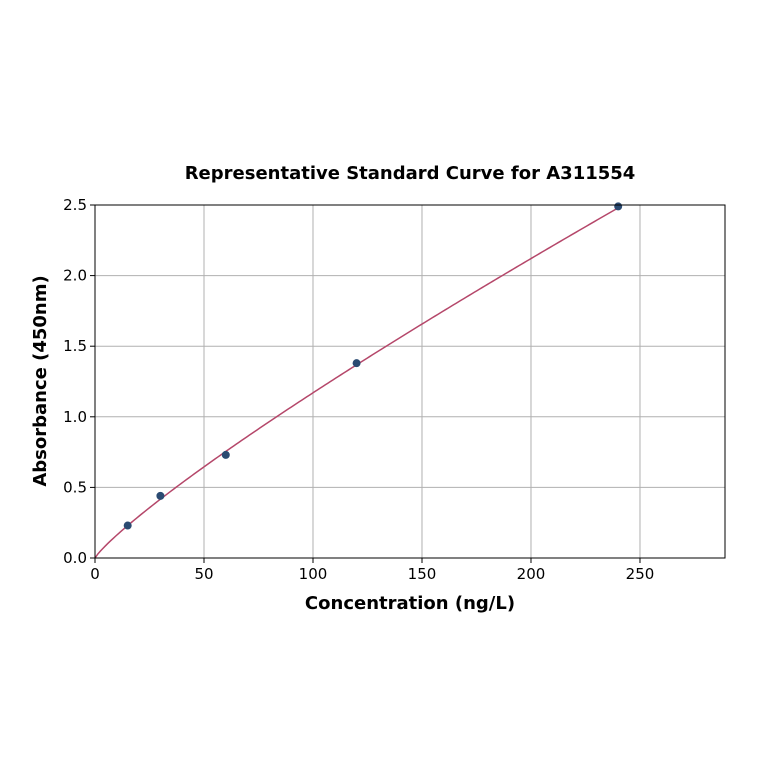 This screenshot has width=764, height=764. What do you see at coordinates (422, 574) in the screenshot?
I see `x-tick-label: 150` at bounding box center [422, 574].